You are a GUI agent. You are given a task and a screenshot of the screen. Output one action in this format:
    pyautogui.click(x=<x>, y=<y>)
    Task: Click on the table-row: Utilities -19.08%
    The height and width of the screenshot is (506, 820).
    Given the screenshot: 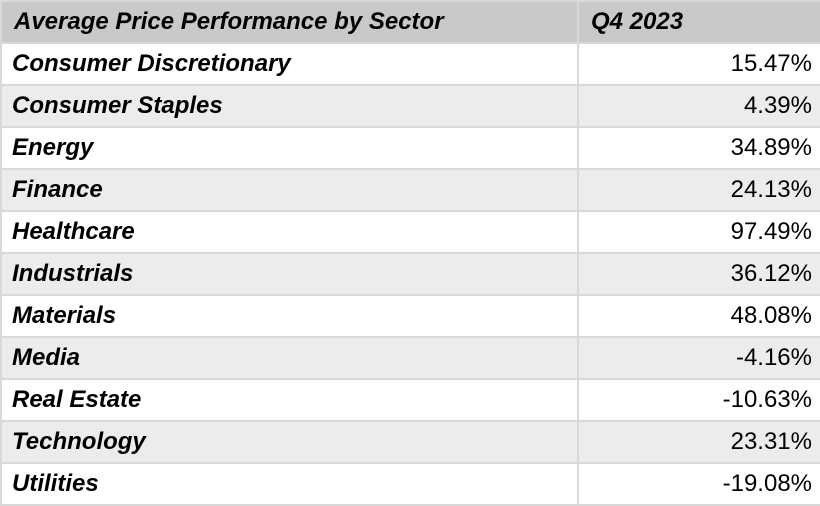 What is the action you would take?
    pyautogui.click(x=410, y=484)
    